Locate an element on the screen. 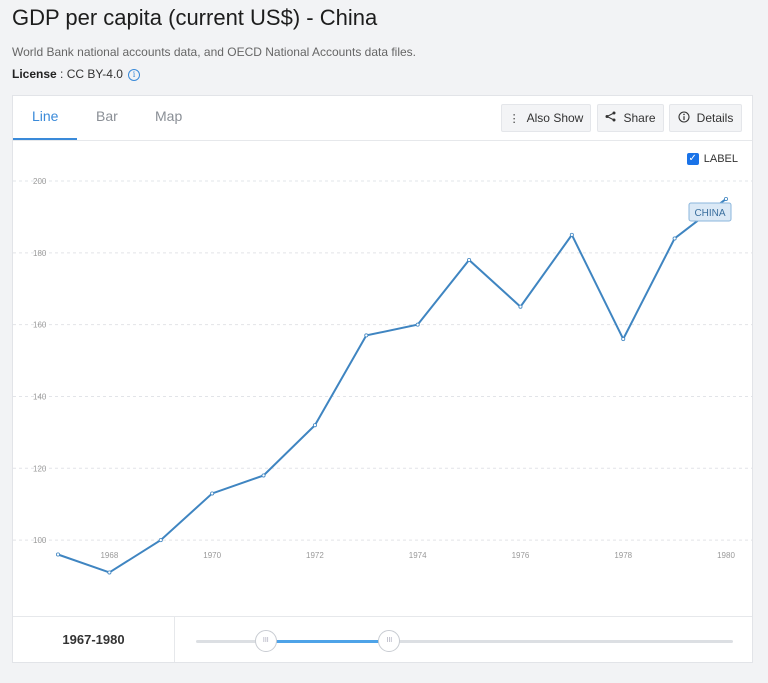 The height and width of the screenshot is (683, 768). active-tab-indicator is located at coordinates (45, 139).